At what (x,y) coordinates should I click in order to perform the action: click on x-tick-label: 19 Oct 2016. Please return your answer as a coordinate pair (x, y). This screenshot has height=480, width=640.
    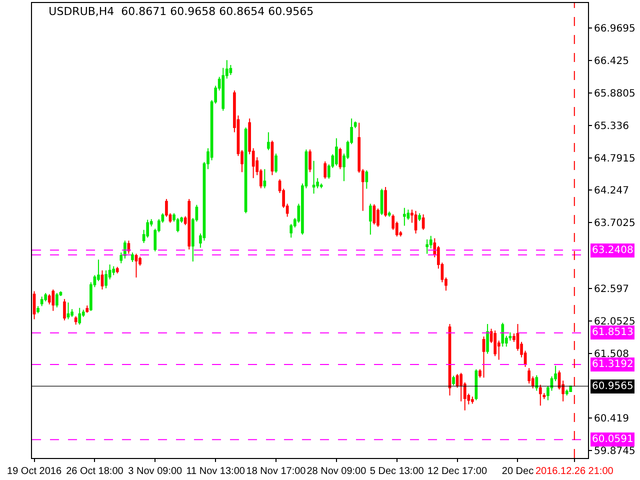
    Looking at the image, I should click on (34, 471).